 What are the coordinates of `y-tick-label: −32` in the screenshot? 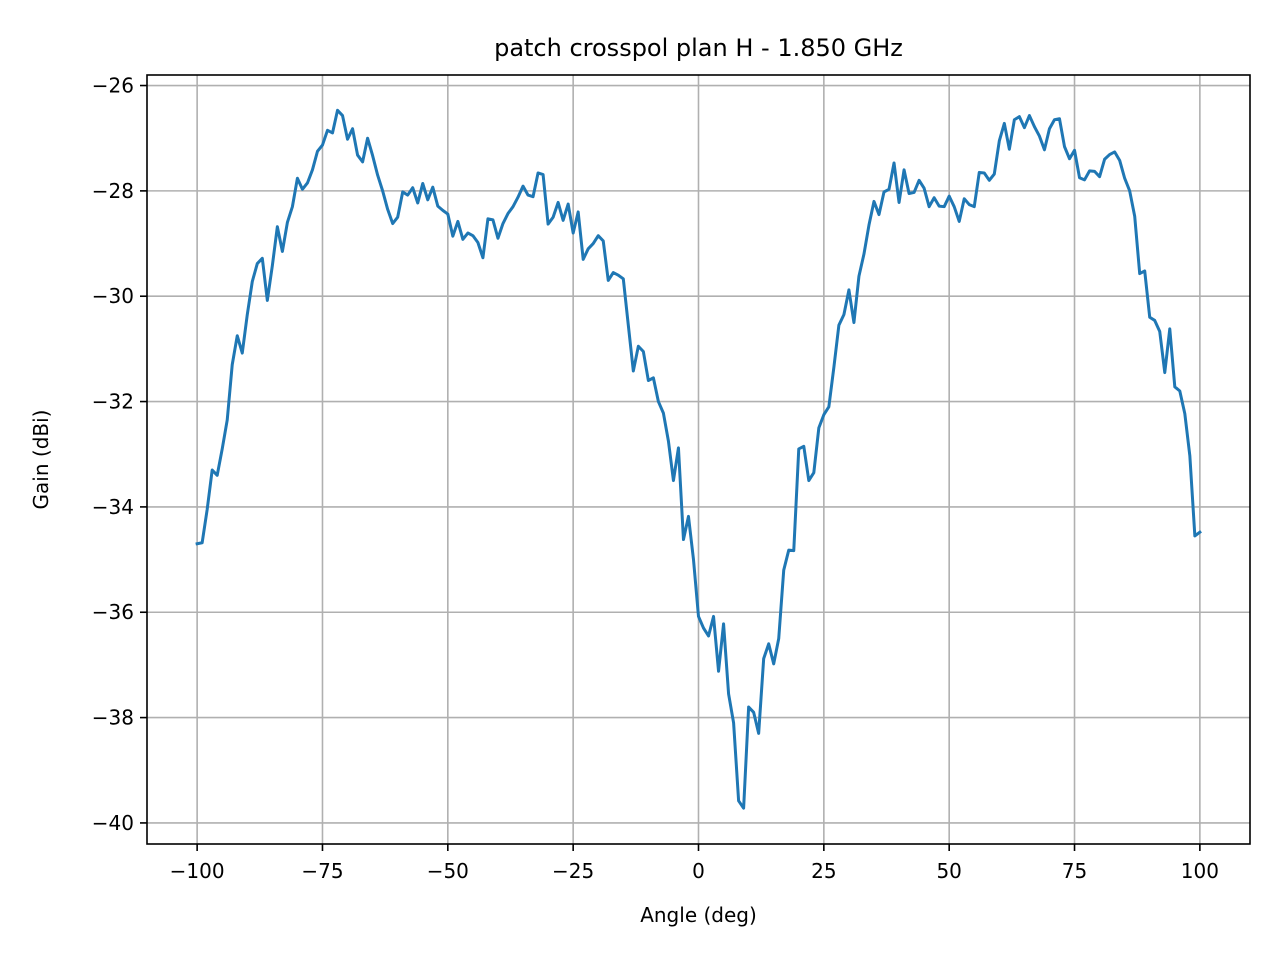 It's located at (113, 402).